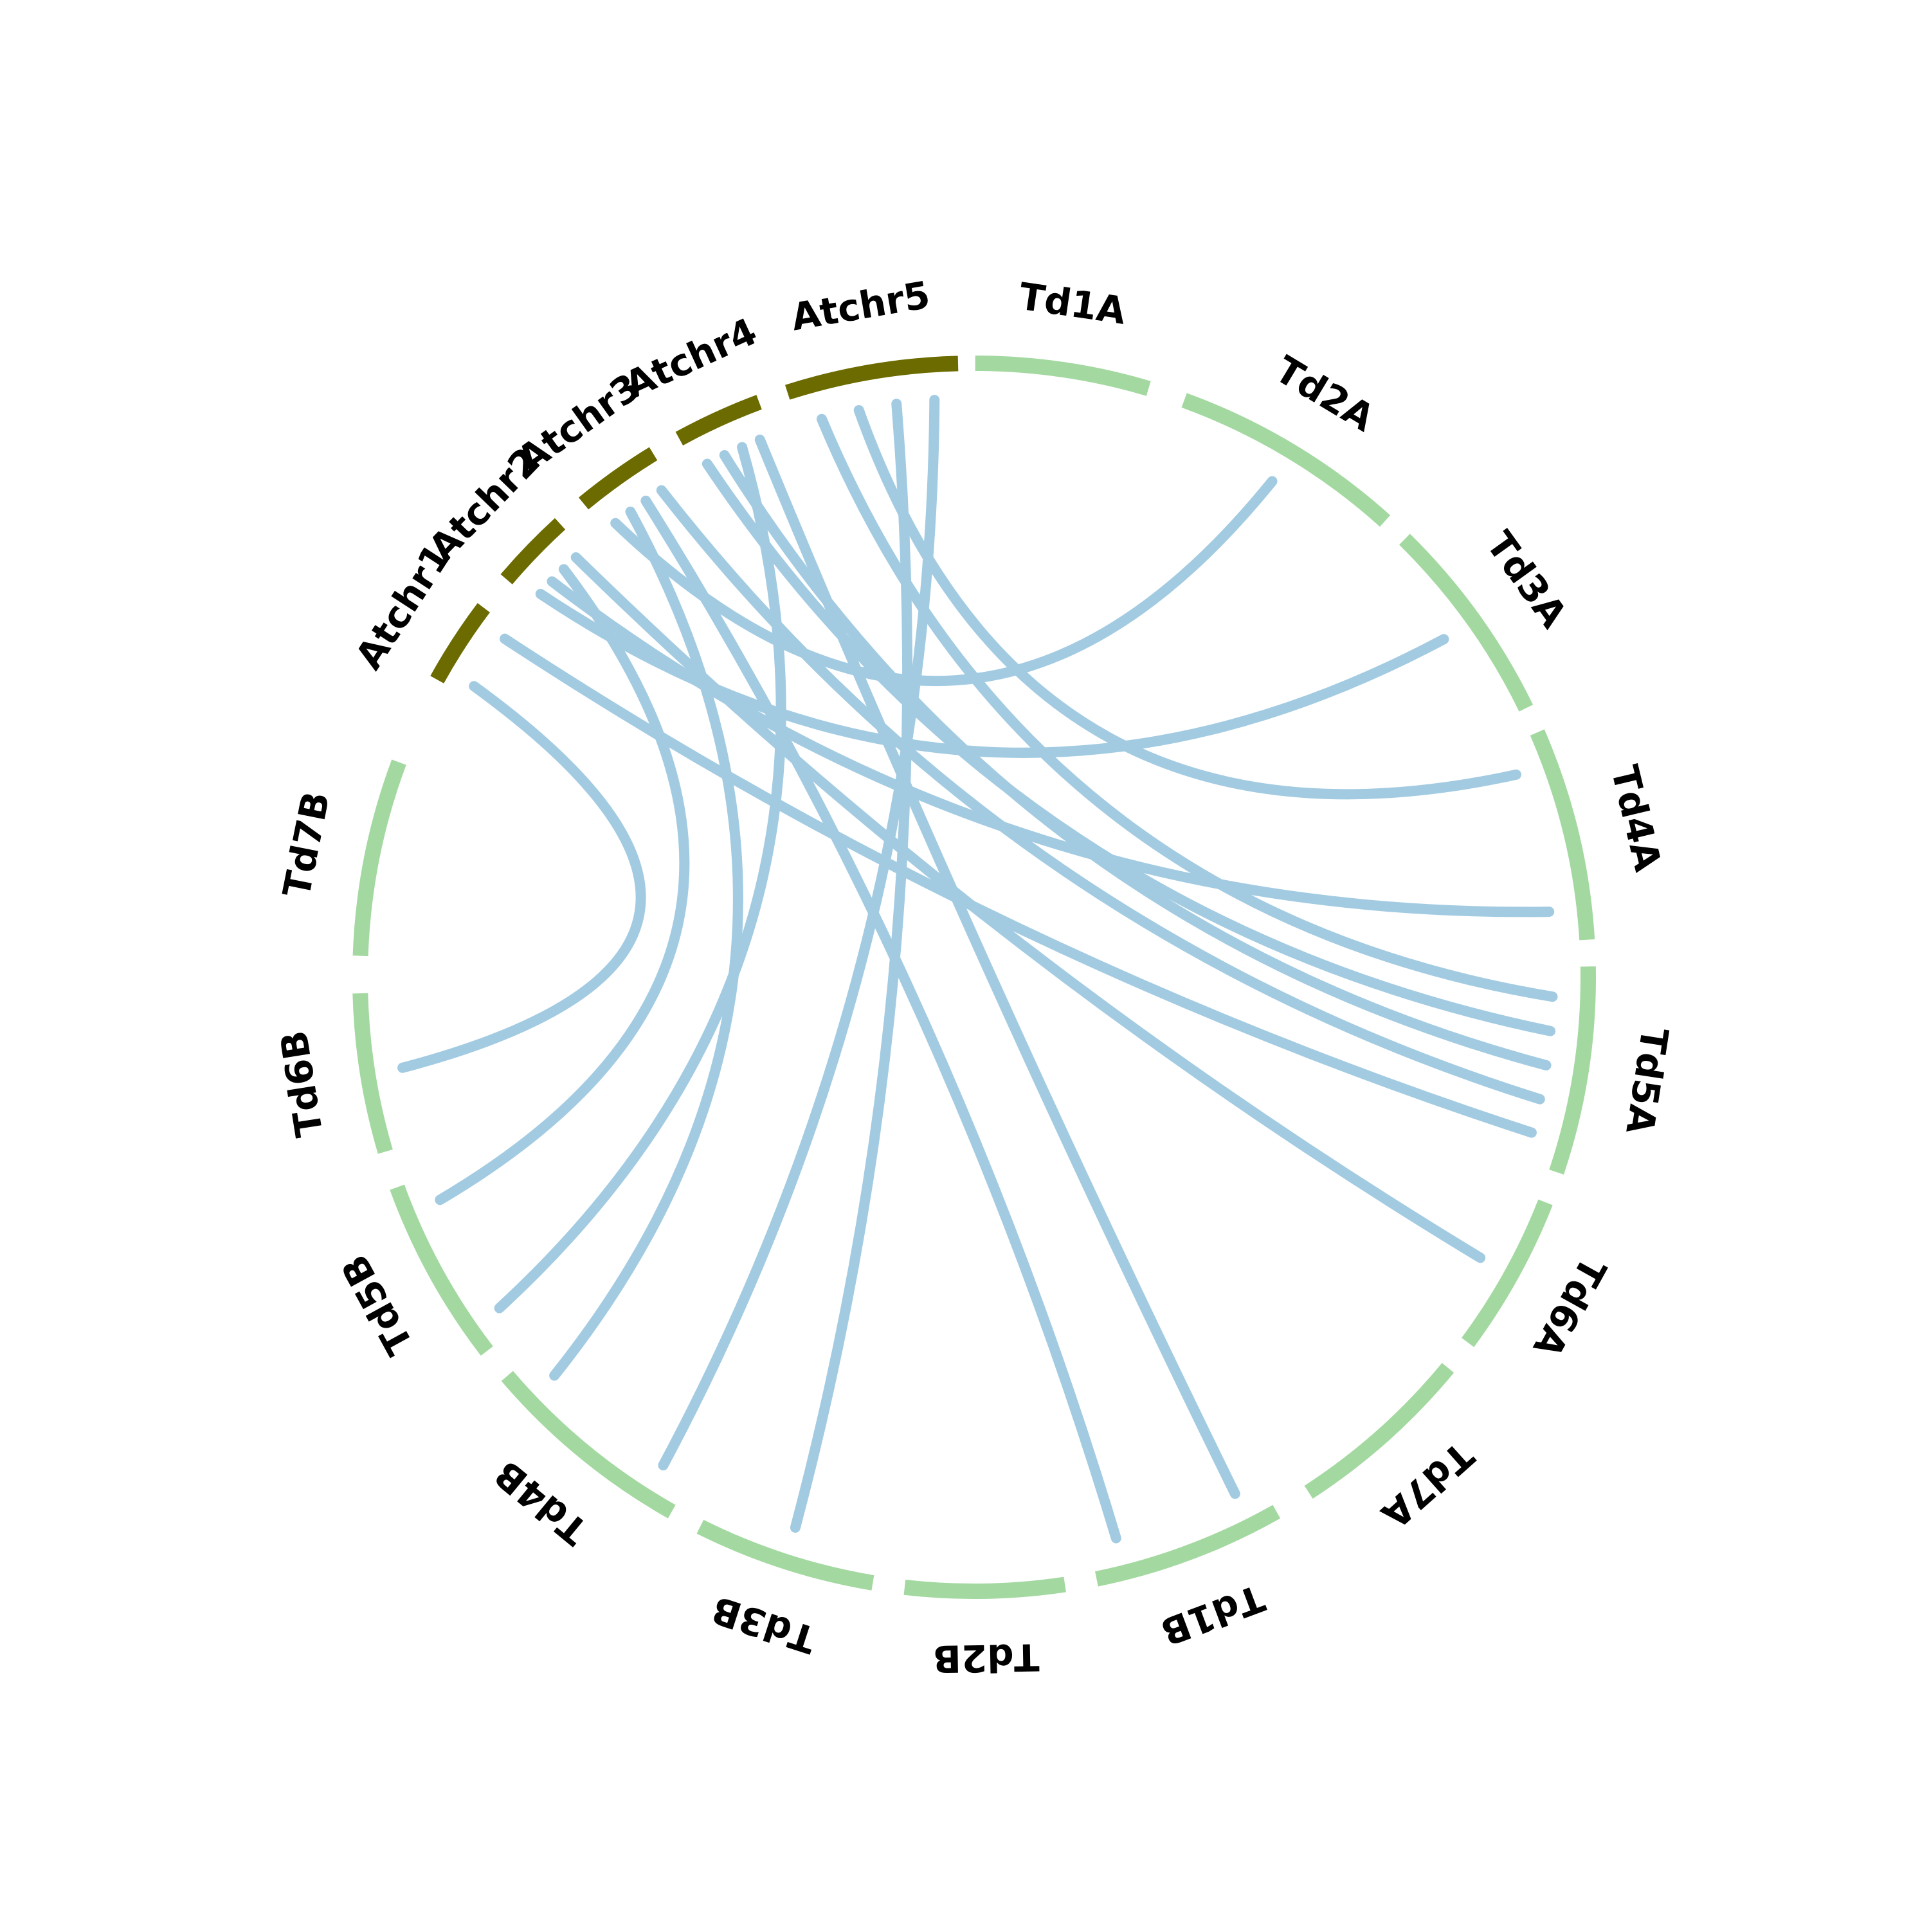 Image resolution: width=1929 pixels, height=1932 pixels. What do you see at coordinates (588, 1445) in the screenshot?
I see `segment-td4b` at bounding box center [588, 1445].